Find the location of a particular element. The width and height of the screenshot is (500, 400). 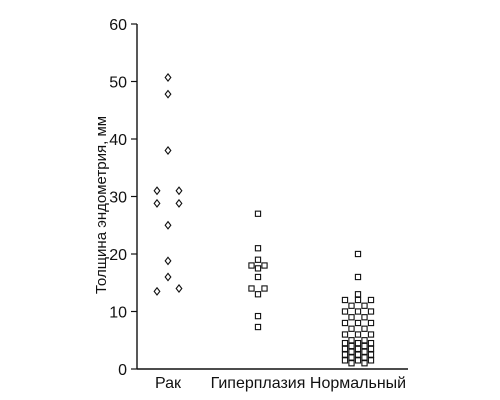

y-ticks: 0 10 20 30 40 50 60 is located at coordinates (123, 198).